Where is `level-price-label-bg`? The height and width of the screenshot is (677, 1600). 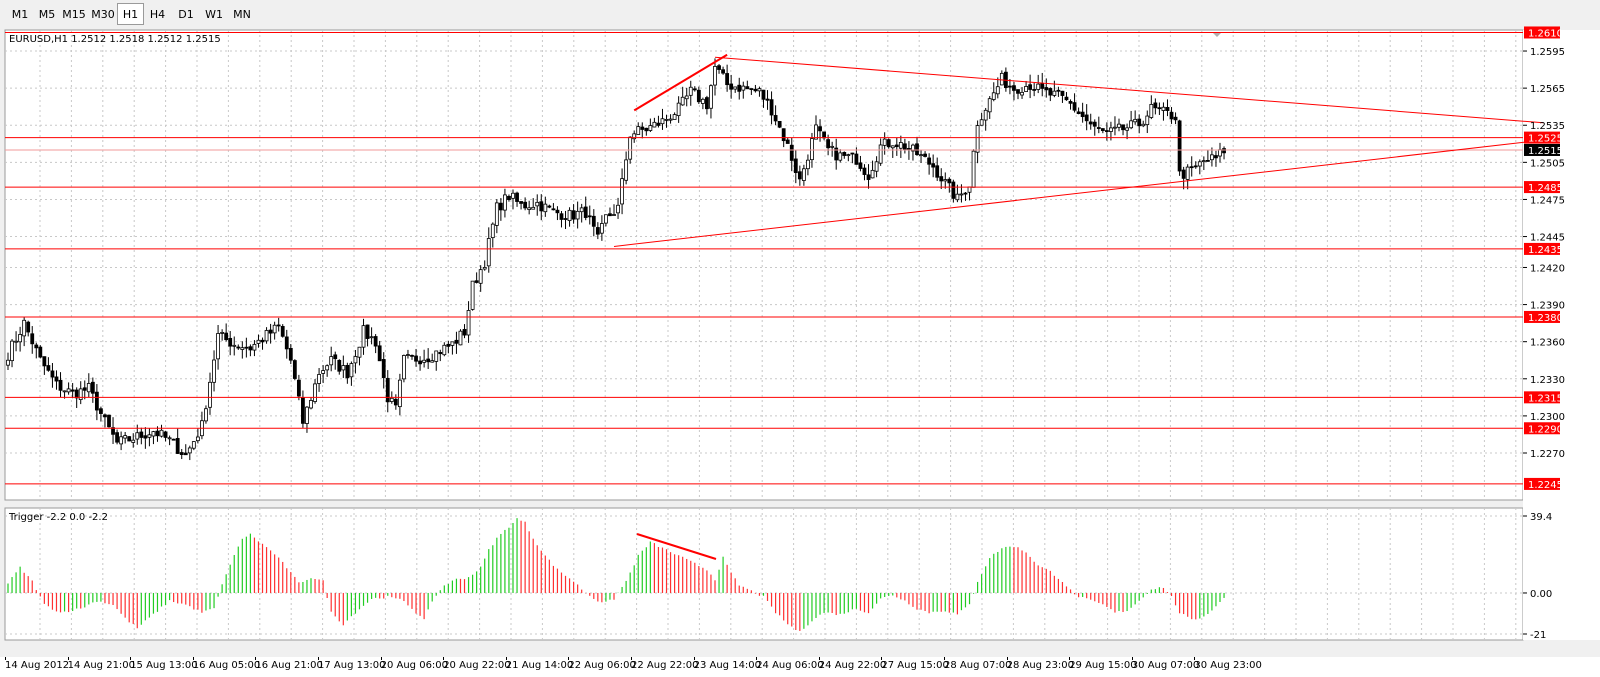
level-price-label-bg is located at coordinates (1542, 483).